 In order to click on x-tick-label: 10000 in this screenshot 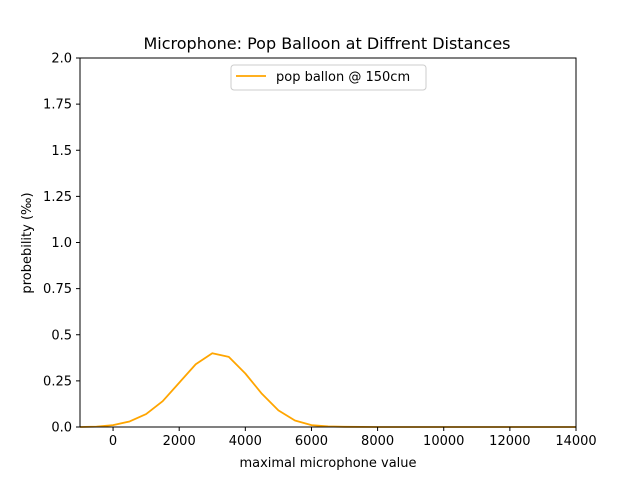, I will do `click(443, 441)`.